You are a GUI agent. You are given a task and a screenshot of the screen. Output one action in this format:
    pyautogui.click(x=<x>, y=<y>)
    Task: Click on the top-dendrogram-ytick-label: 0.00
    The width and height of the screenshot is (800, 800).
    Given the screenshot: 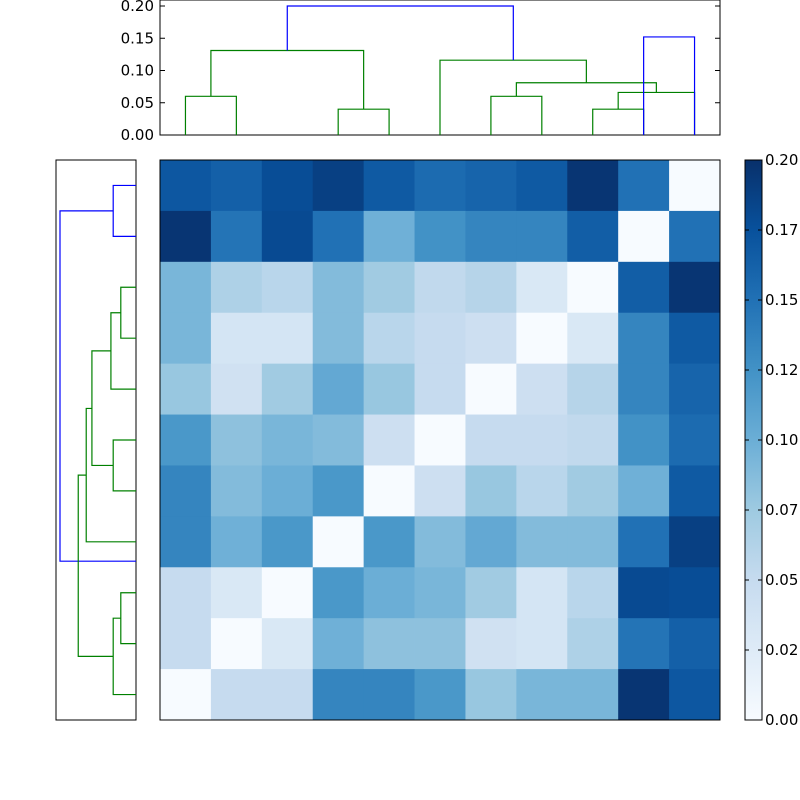 What is the action you would take?
    pyautogui.click(x=137, y=135)
    